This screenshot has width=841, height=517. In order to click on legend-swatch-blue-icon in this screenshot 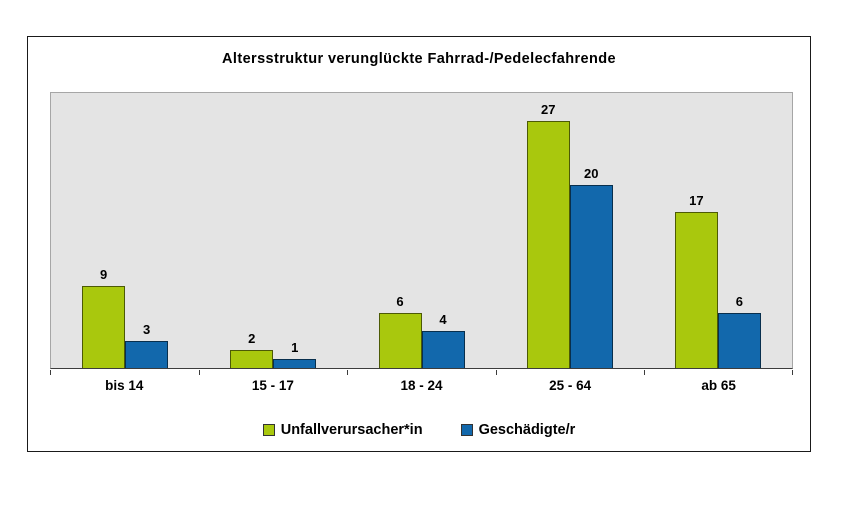, I will do `click(466, 430)`.